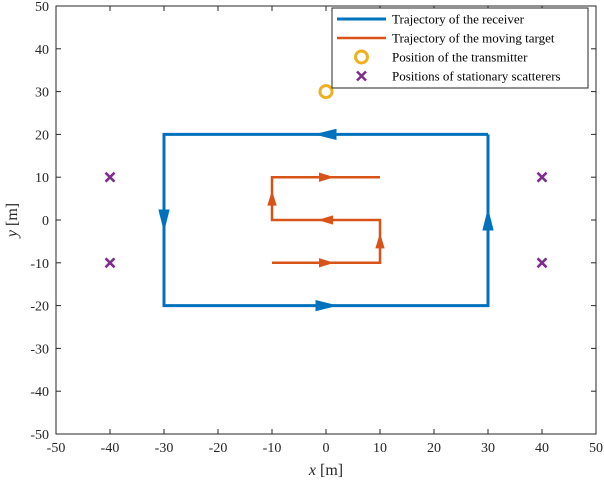  Describe the element at coordinates (39, 307) in the screenshot. I see `y-tick-label: -20` at that location.